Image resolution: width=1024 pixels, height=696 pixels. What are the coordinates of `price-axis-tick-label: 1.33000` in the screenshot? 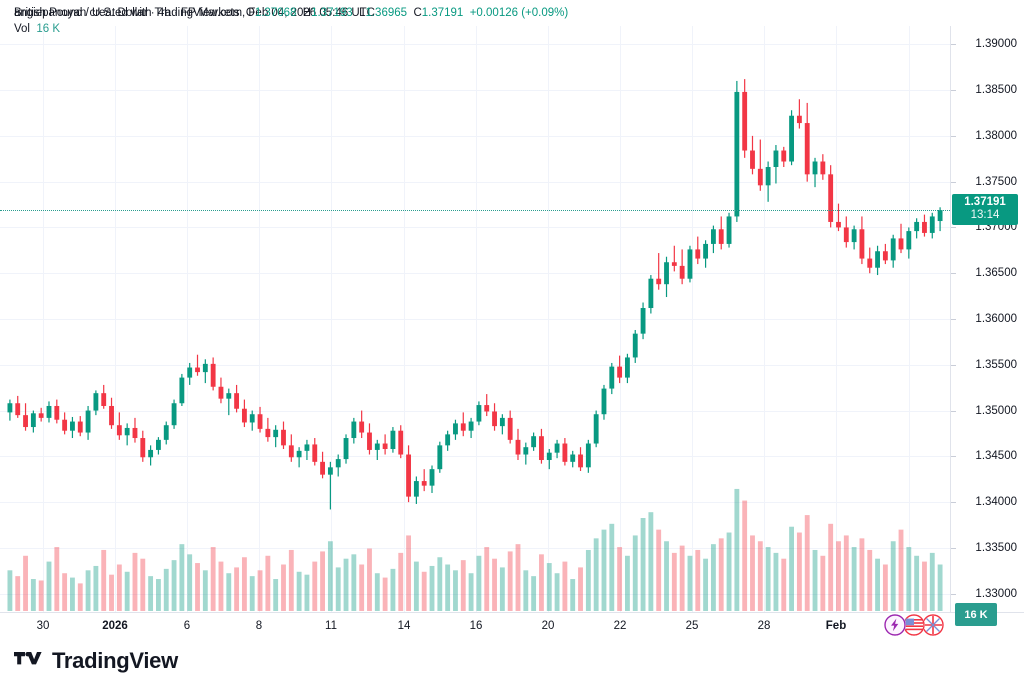 It's located at (996, 593).